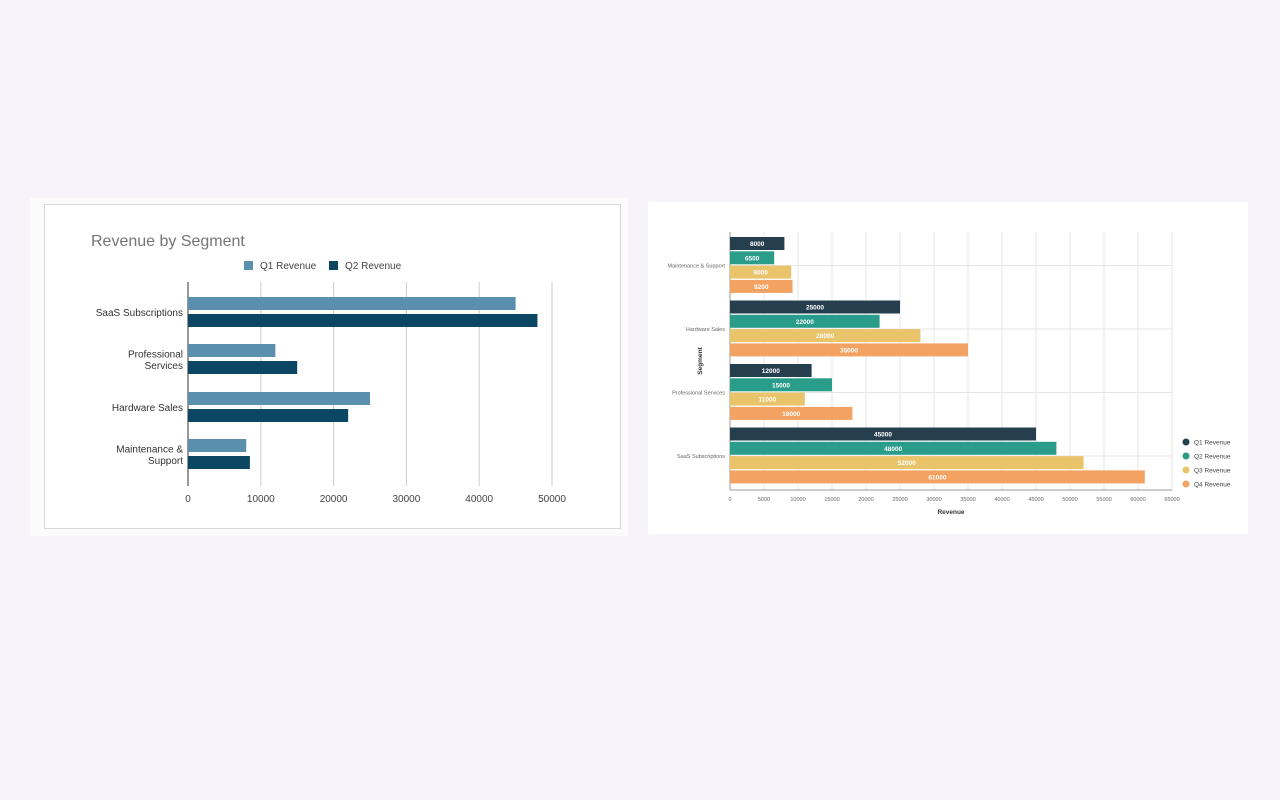  I want to click on data-label: 52000, so click(907, 463).